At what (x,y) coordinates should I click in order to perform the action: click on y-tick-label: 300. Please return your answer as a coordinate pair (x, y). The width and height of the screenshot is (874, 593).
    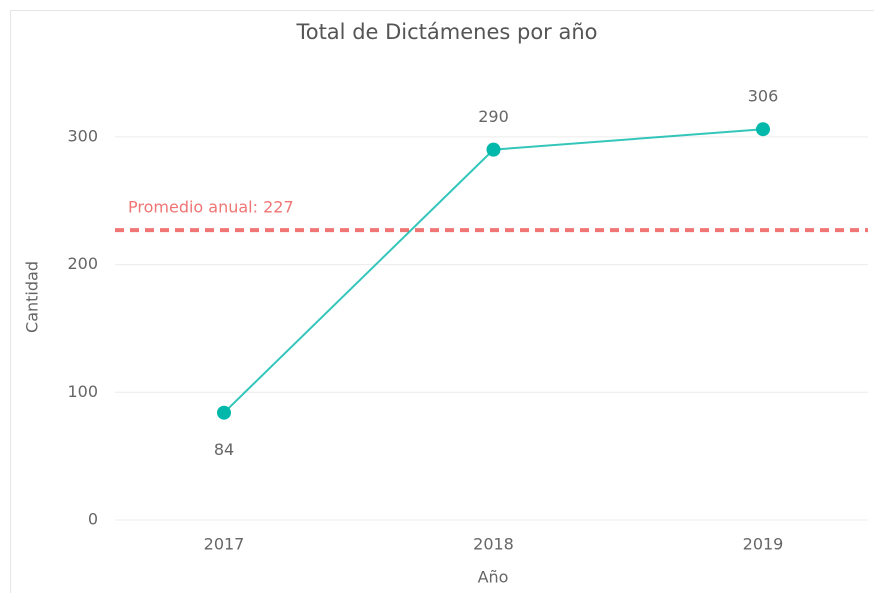
    Looking at the image, I should click on (82, 135).